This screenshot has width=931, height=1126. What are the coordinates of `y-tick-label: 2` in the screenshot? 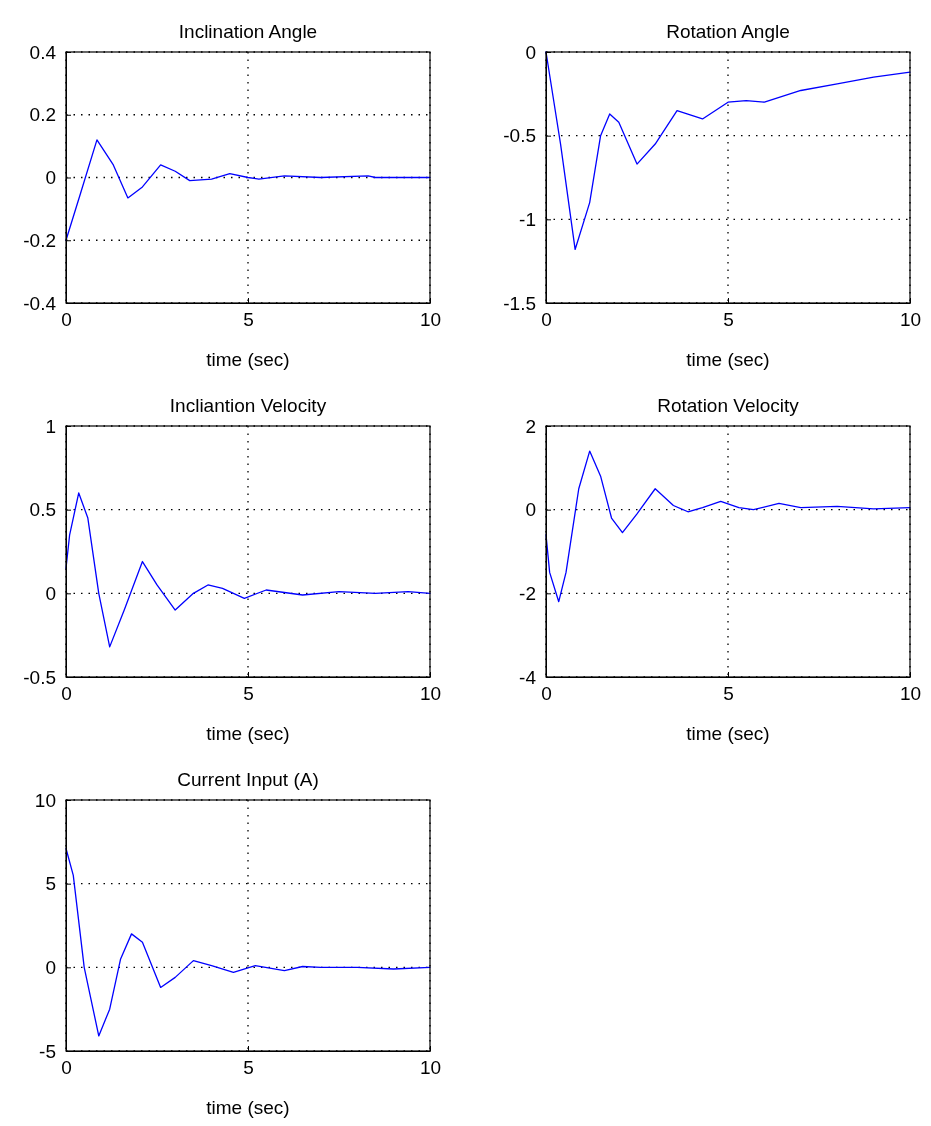 It's located at (530, 426).